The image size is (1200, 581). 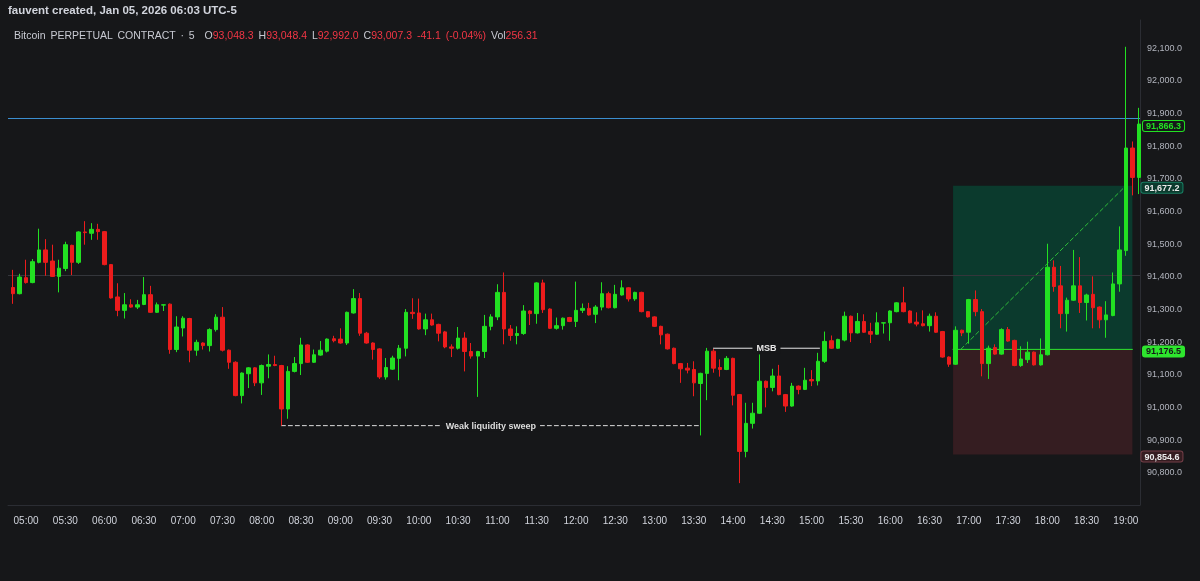 I want to click on text: 91,866.3, so click(x=1164, y=126).